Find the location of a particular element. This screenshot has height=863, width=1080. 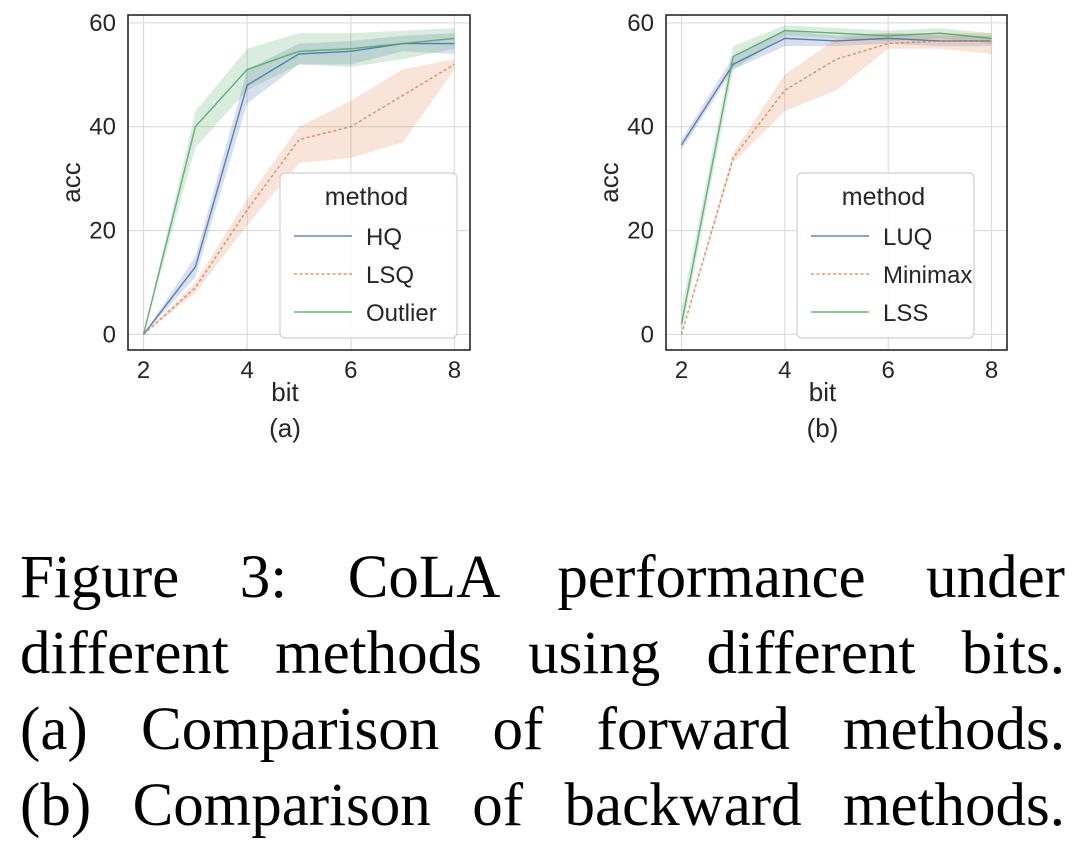

series-line-lsq is located at coordinates (299, 199).